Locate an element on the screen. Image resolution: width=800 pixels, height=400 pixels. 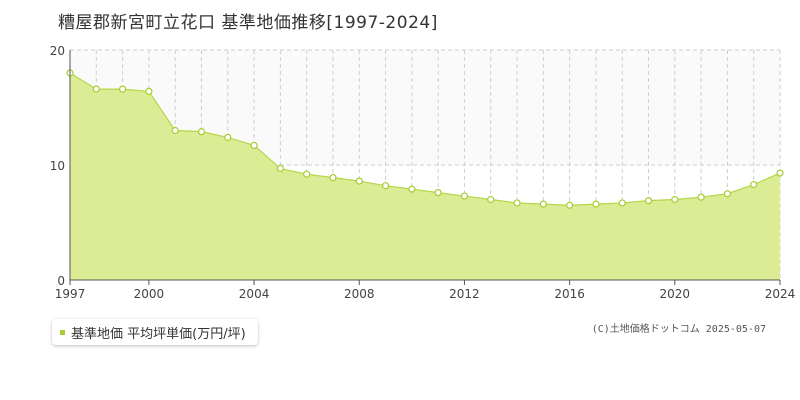
legend-label: 基準地価 平均坪単価(万円/坪) is located at coordinates (158, 334).